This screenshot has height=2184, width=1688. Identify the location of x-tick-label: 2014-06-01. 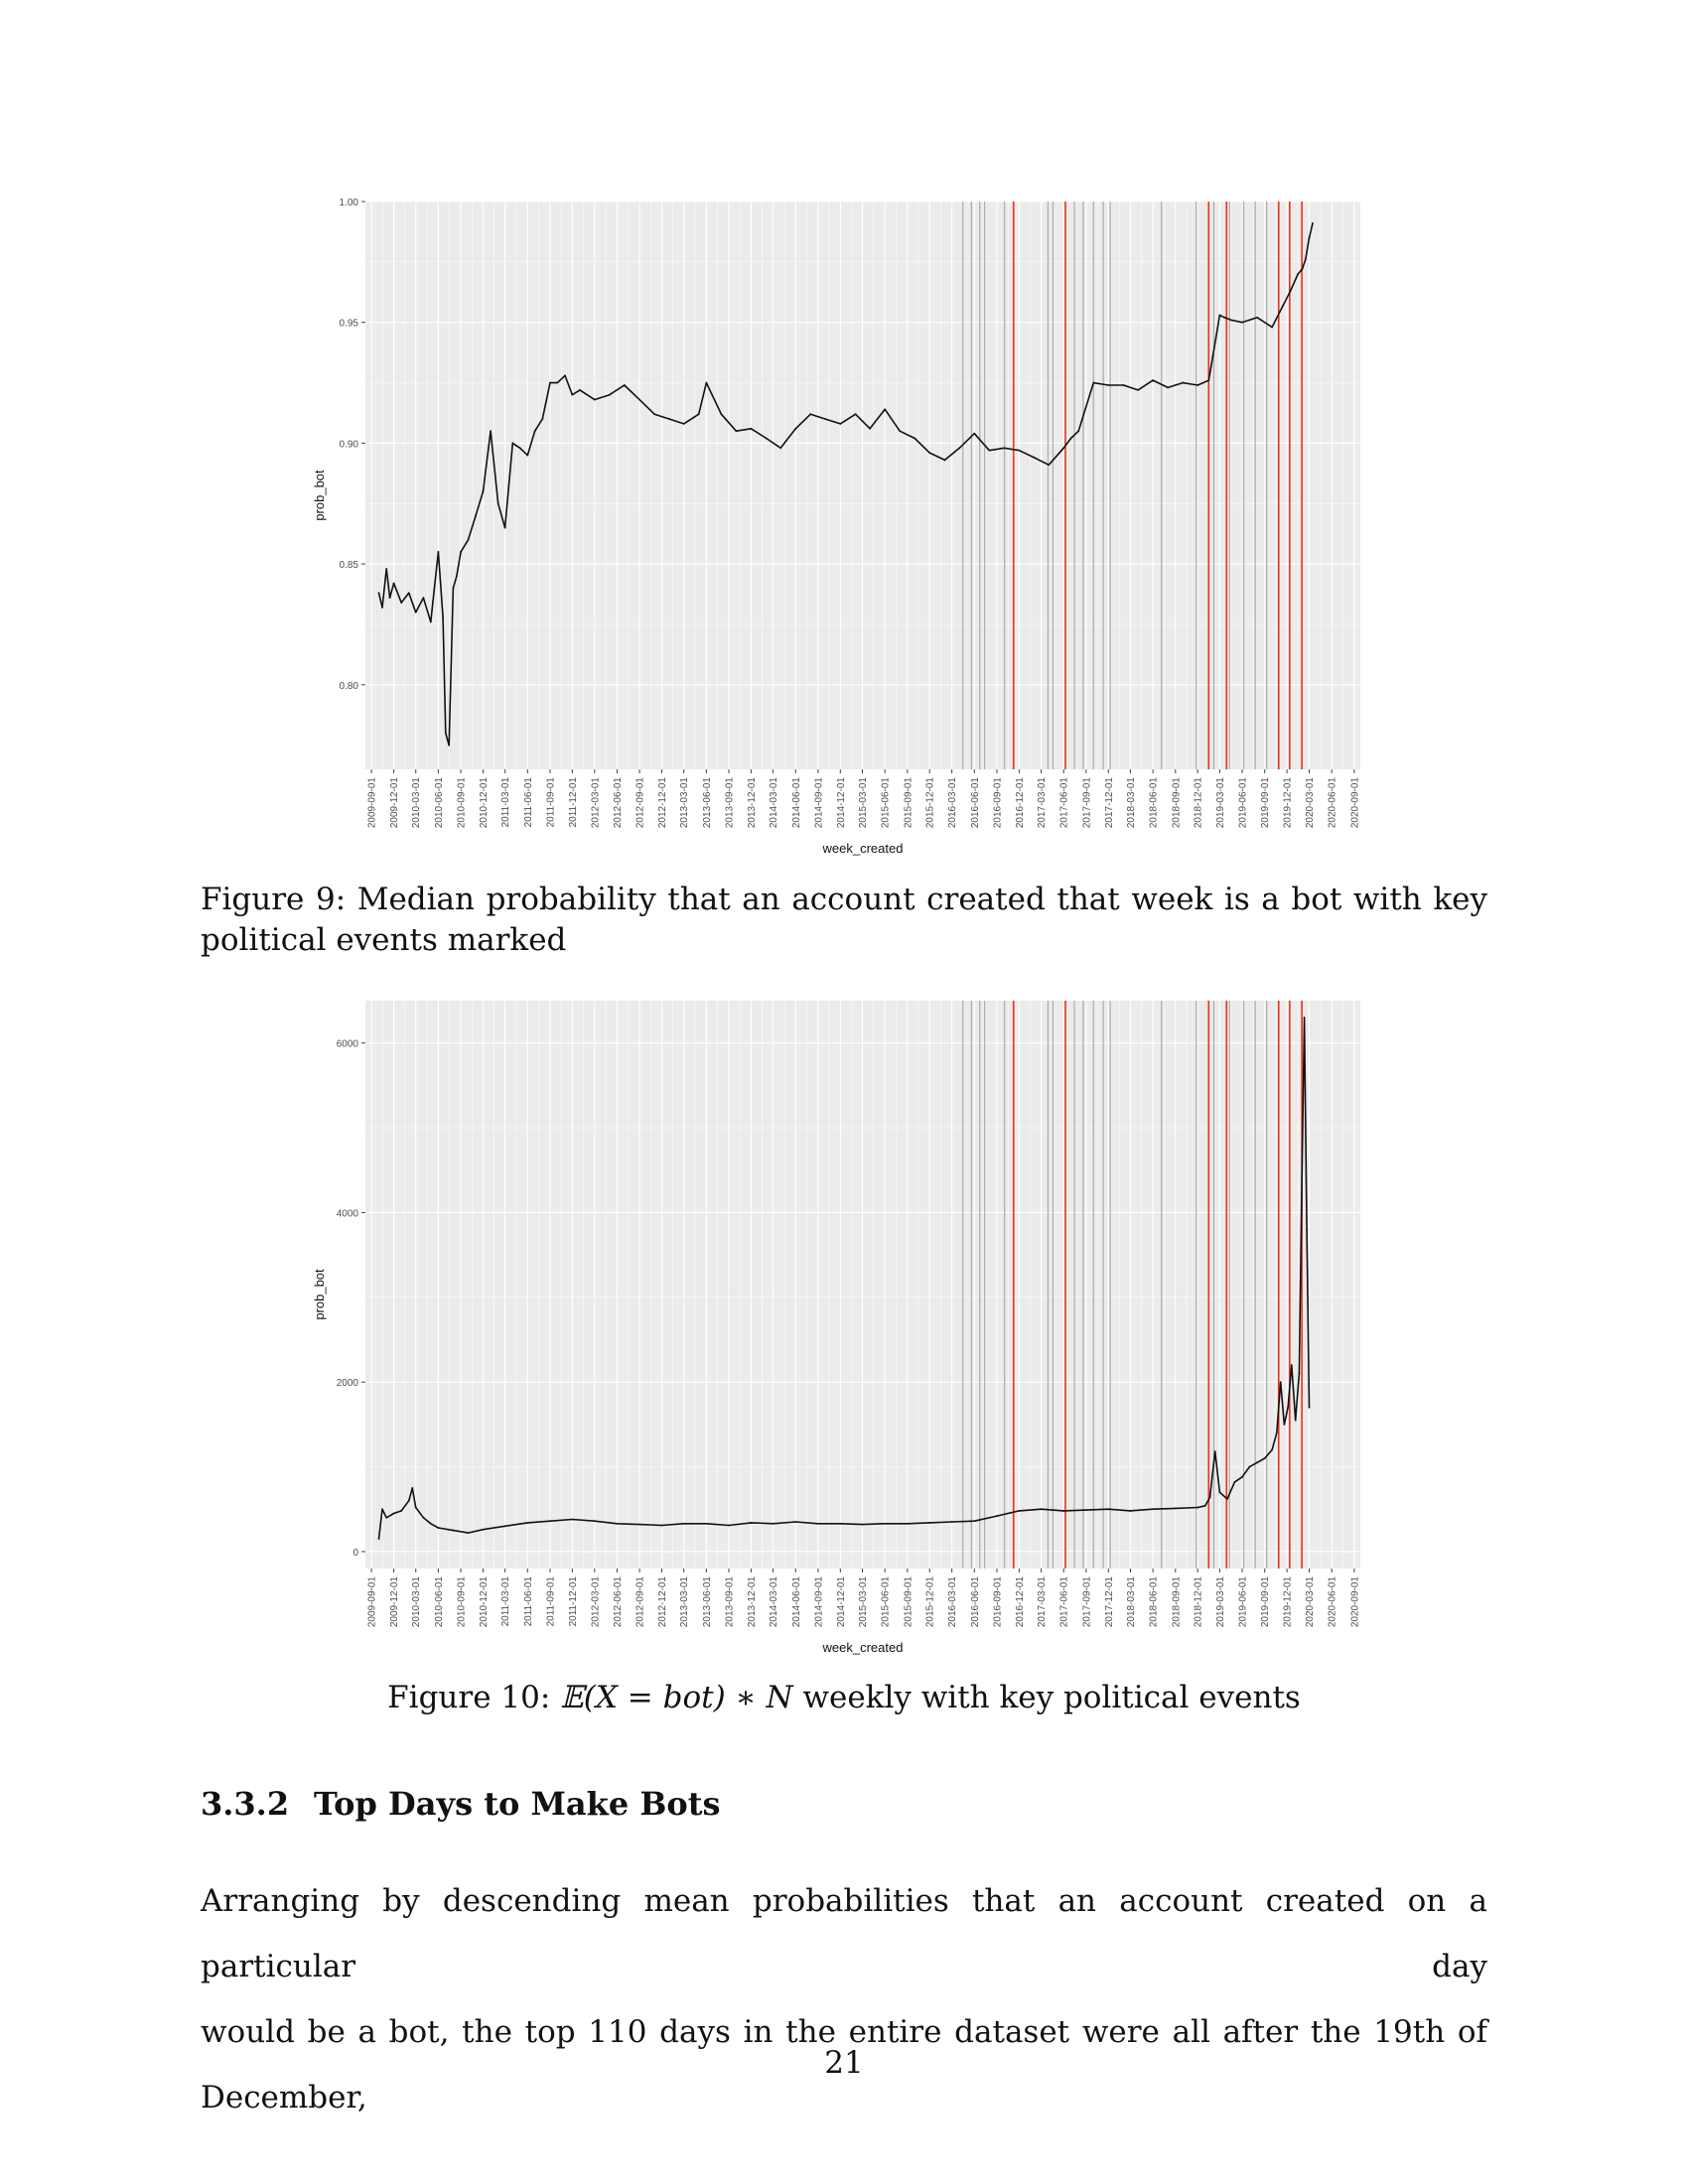
(796, 1602).